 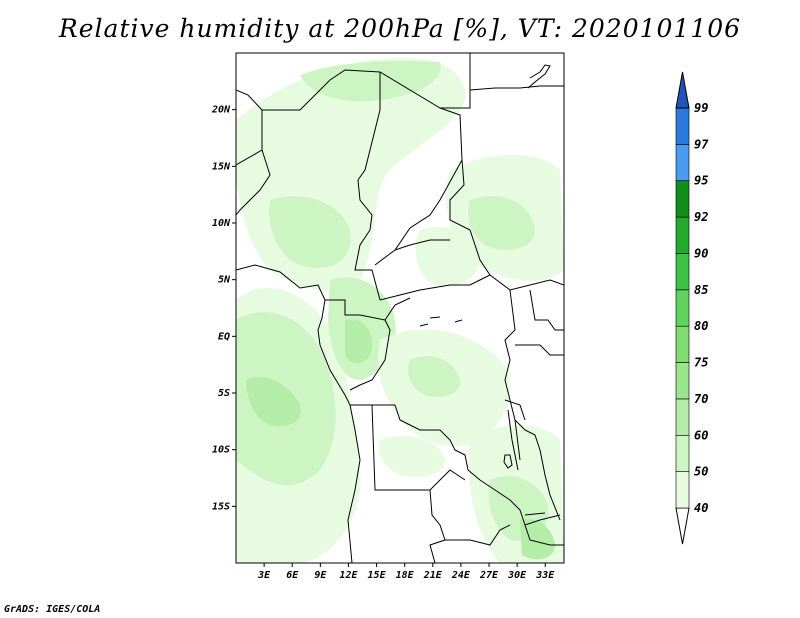 I want to click on grads-credit: GrADS: IGES/COLA, so click(x=52, y=609).